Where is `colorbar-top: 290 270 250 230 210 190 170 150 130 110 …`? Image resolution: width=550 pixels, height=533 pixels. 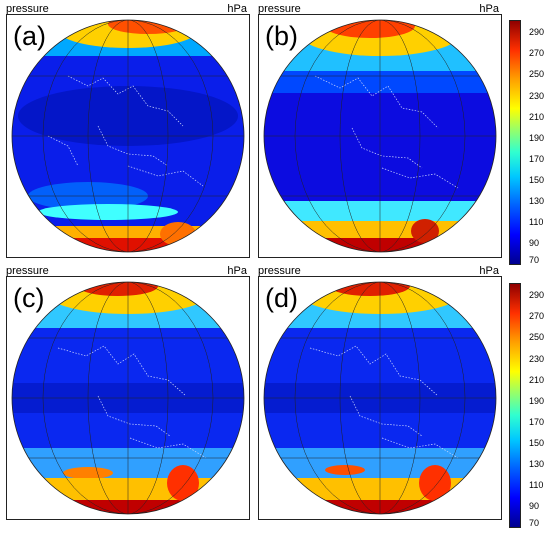
colorbar-top: 290 270 250 230 210 190 170 150 130 110 … is located at coordinates (529, 142).